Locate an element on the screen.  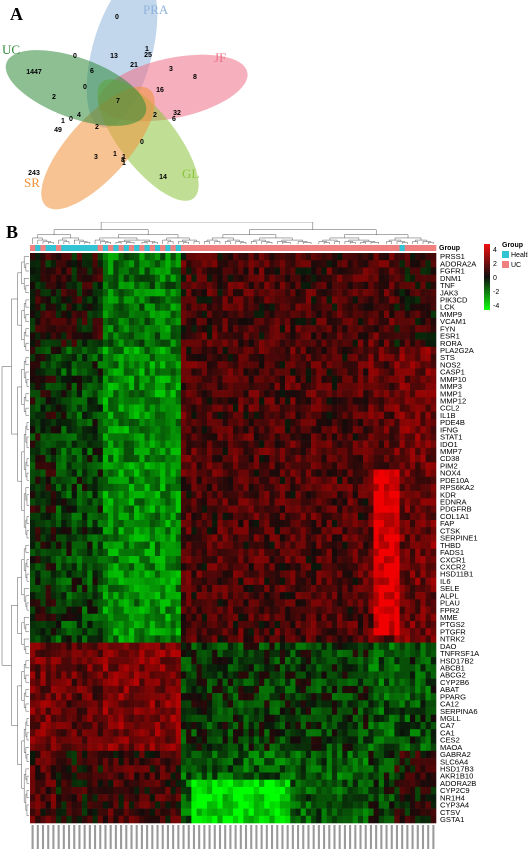
venn-count: 25 is located at coordinates (148, 55).